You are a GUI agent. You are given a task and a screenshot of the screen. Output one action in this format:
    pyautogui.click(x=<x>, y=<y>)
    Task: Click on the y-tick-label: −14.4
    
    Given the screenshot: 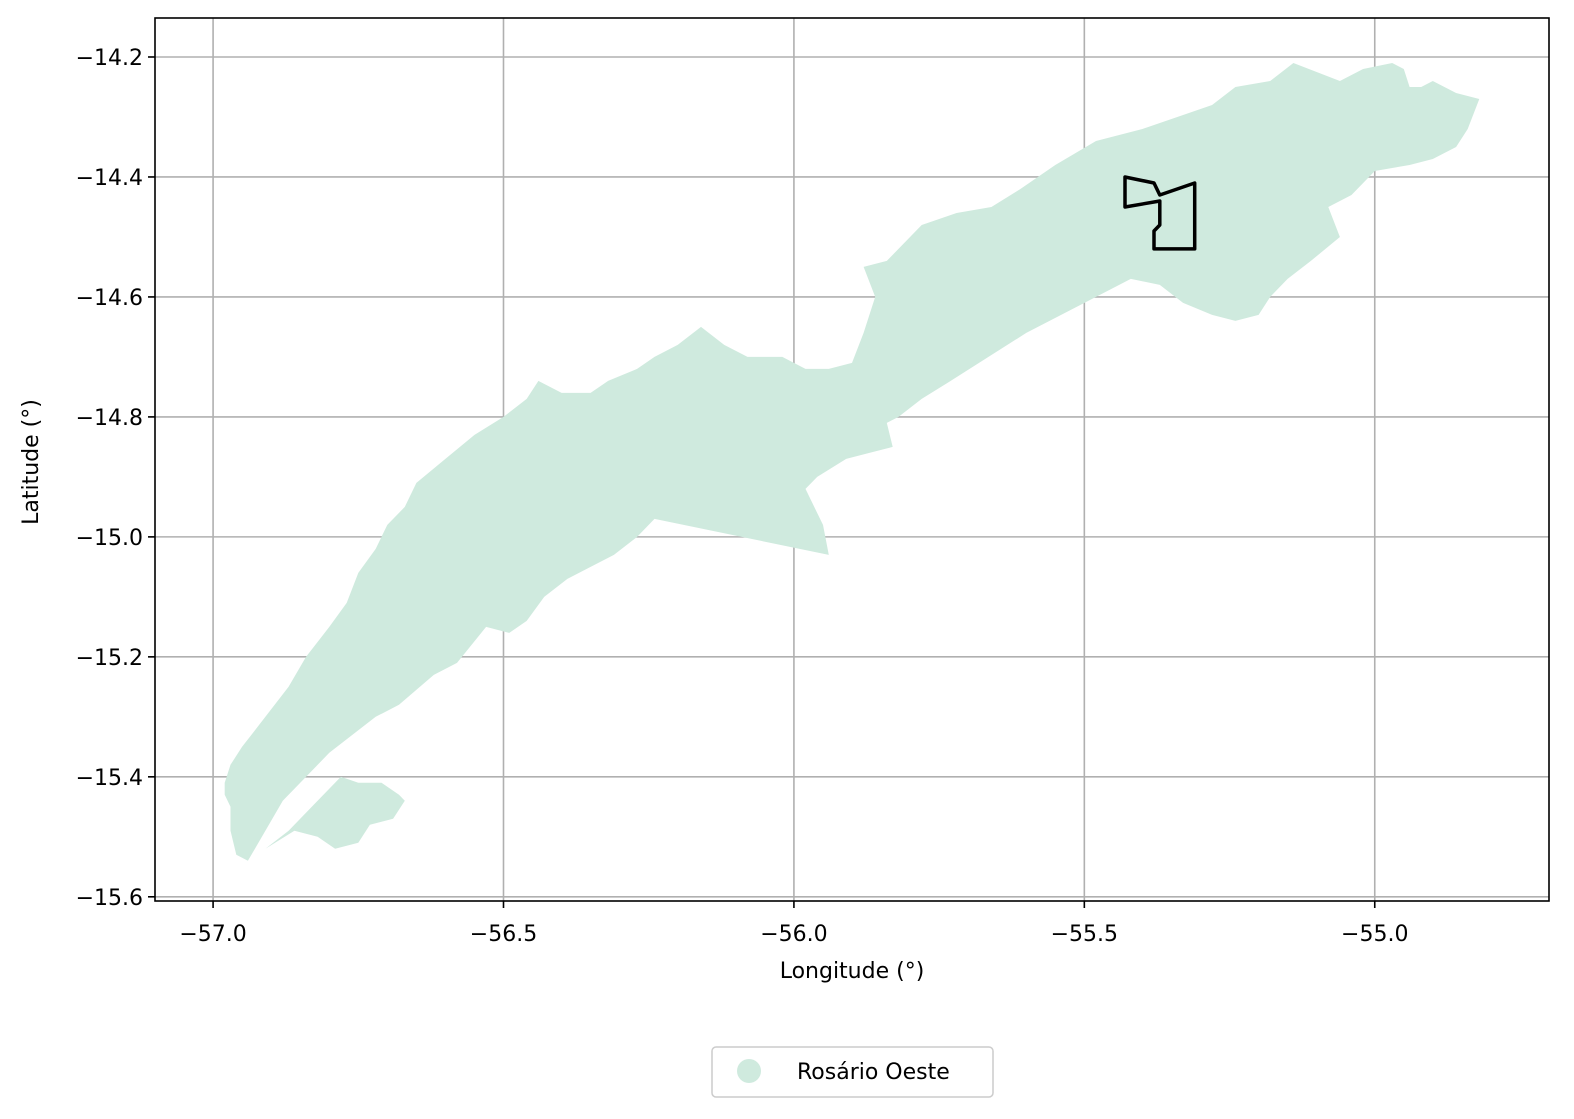 What is the action you would take?
    pyautogui.click(x=109, y=178)
    